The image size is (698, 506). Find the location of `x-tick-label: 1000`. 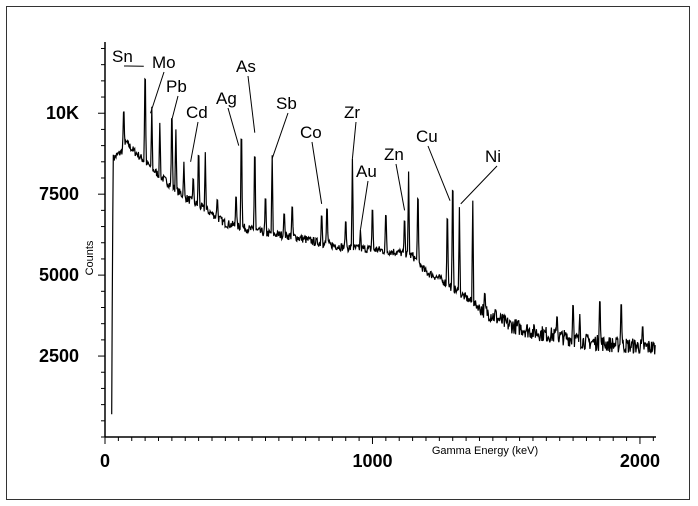

x-tick-label: 1000 is located at coordinates (372, 461).